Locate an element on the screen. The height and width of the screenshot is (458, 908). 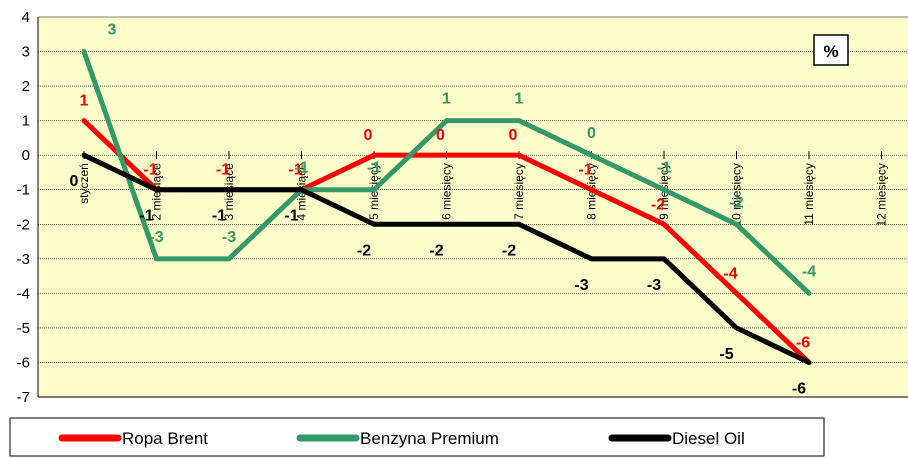
y-tick-label: -7 is located at coordinates (23, 397).